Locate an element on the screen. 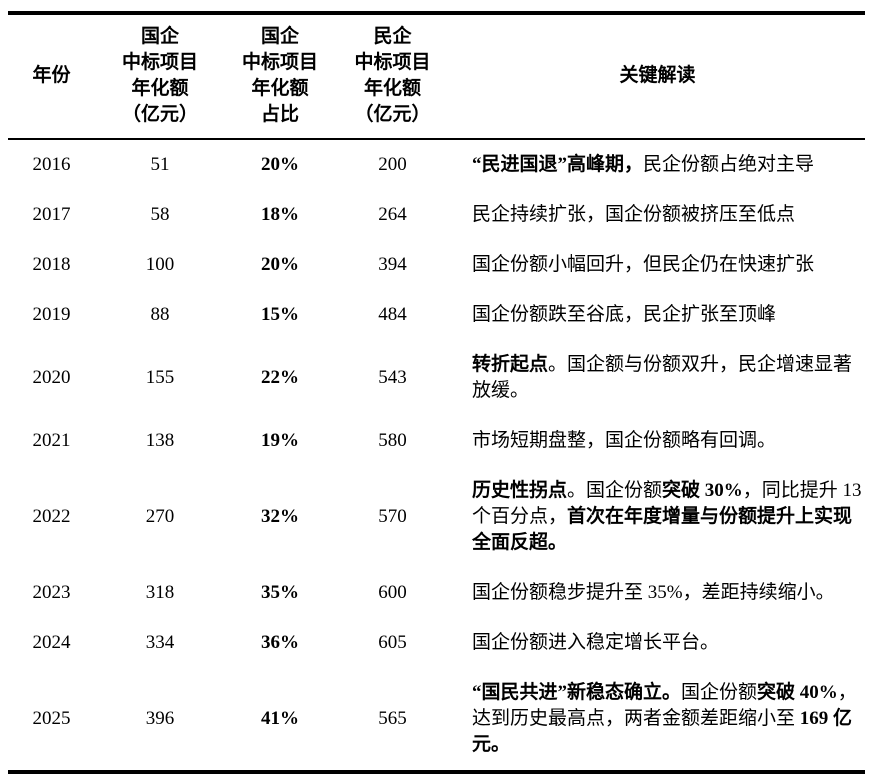 The image size is (873, 774). poe-amount-cell: 570 is located at coordinates (392, 516).